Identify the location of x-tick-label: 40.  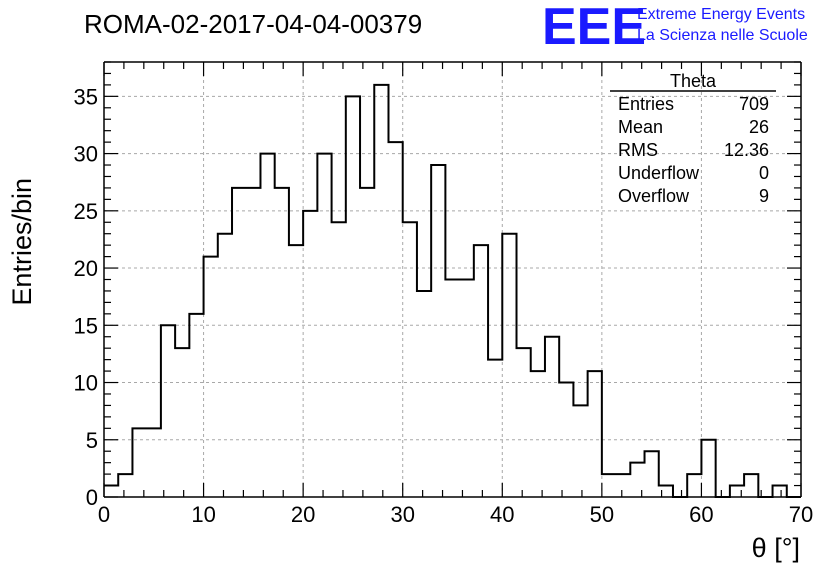
(502, 514).